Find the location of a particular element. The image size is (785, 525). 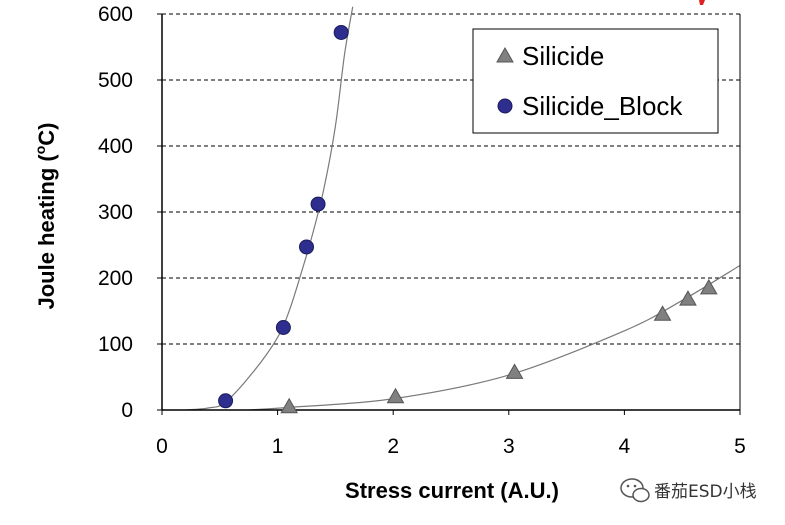

y-tick-label: 300 is located at coordinates (115, 212).